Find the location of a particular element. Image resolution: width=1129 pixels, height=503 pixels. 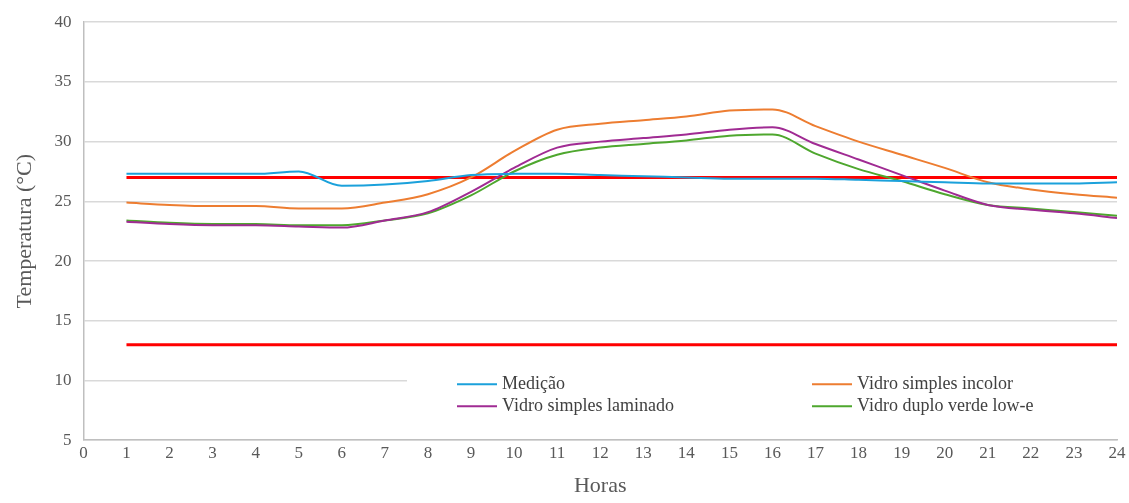

x-tick-label: 3 is located at coordinates (212, 452).